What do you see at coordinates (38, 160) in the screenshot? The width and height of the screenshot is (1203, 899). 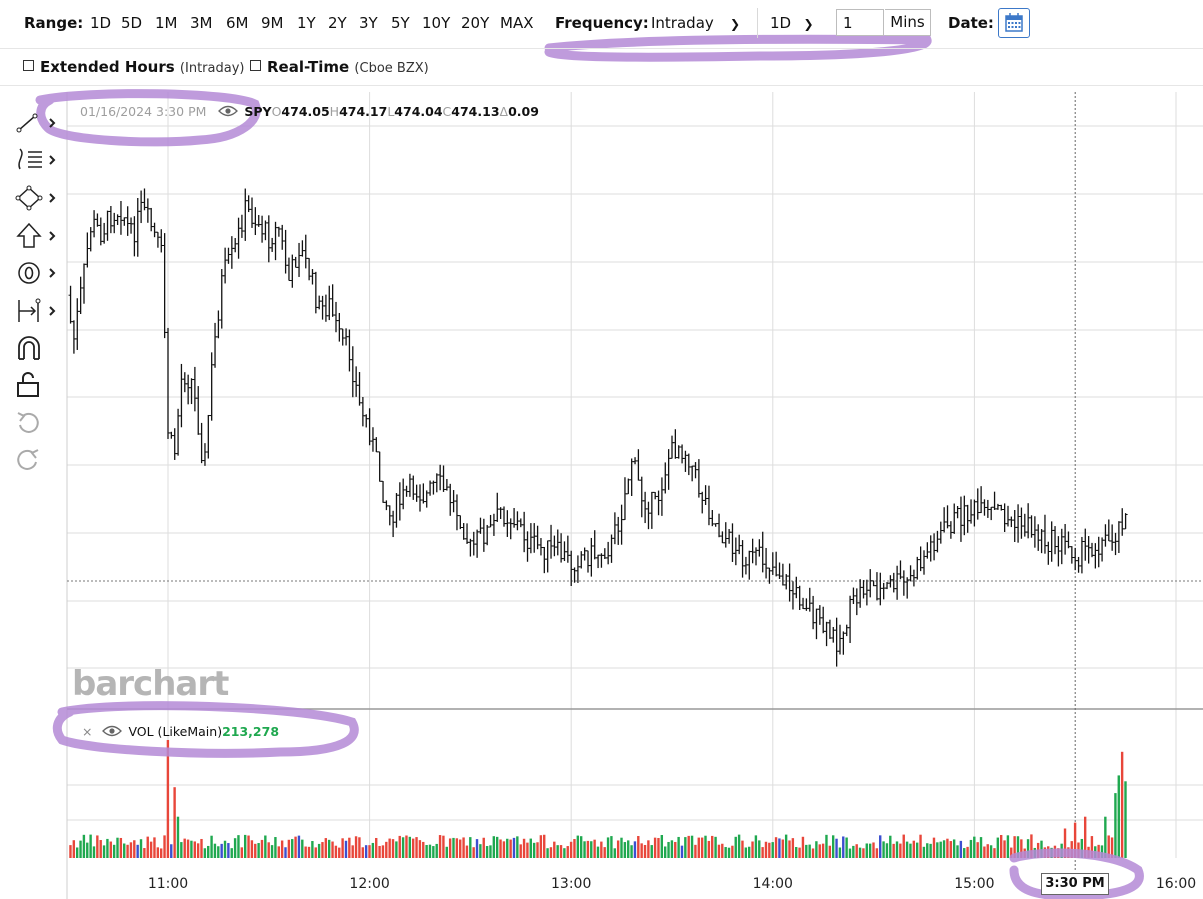 I see `fibonacci-tool` at bounding box center [38, 160].